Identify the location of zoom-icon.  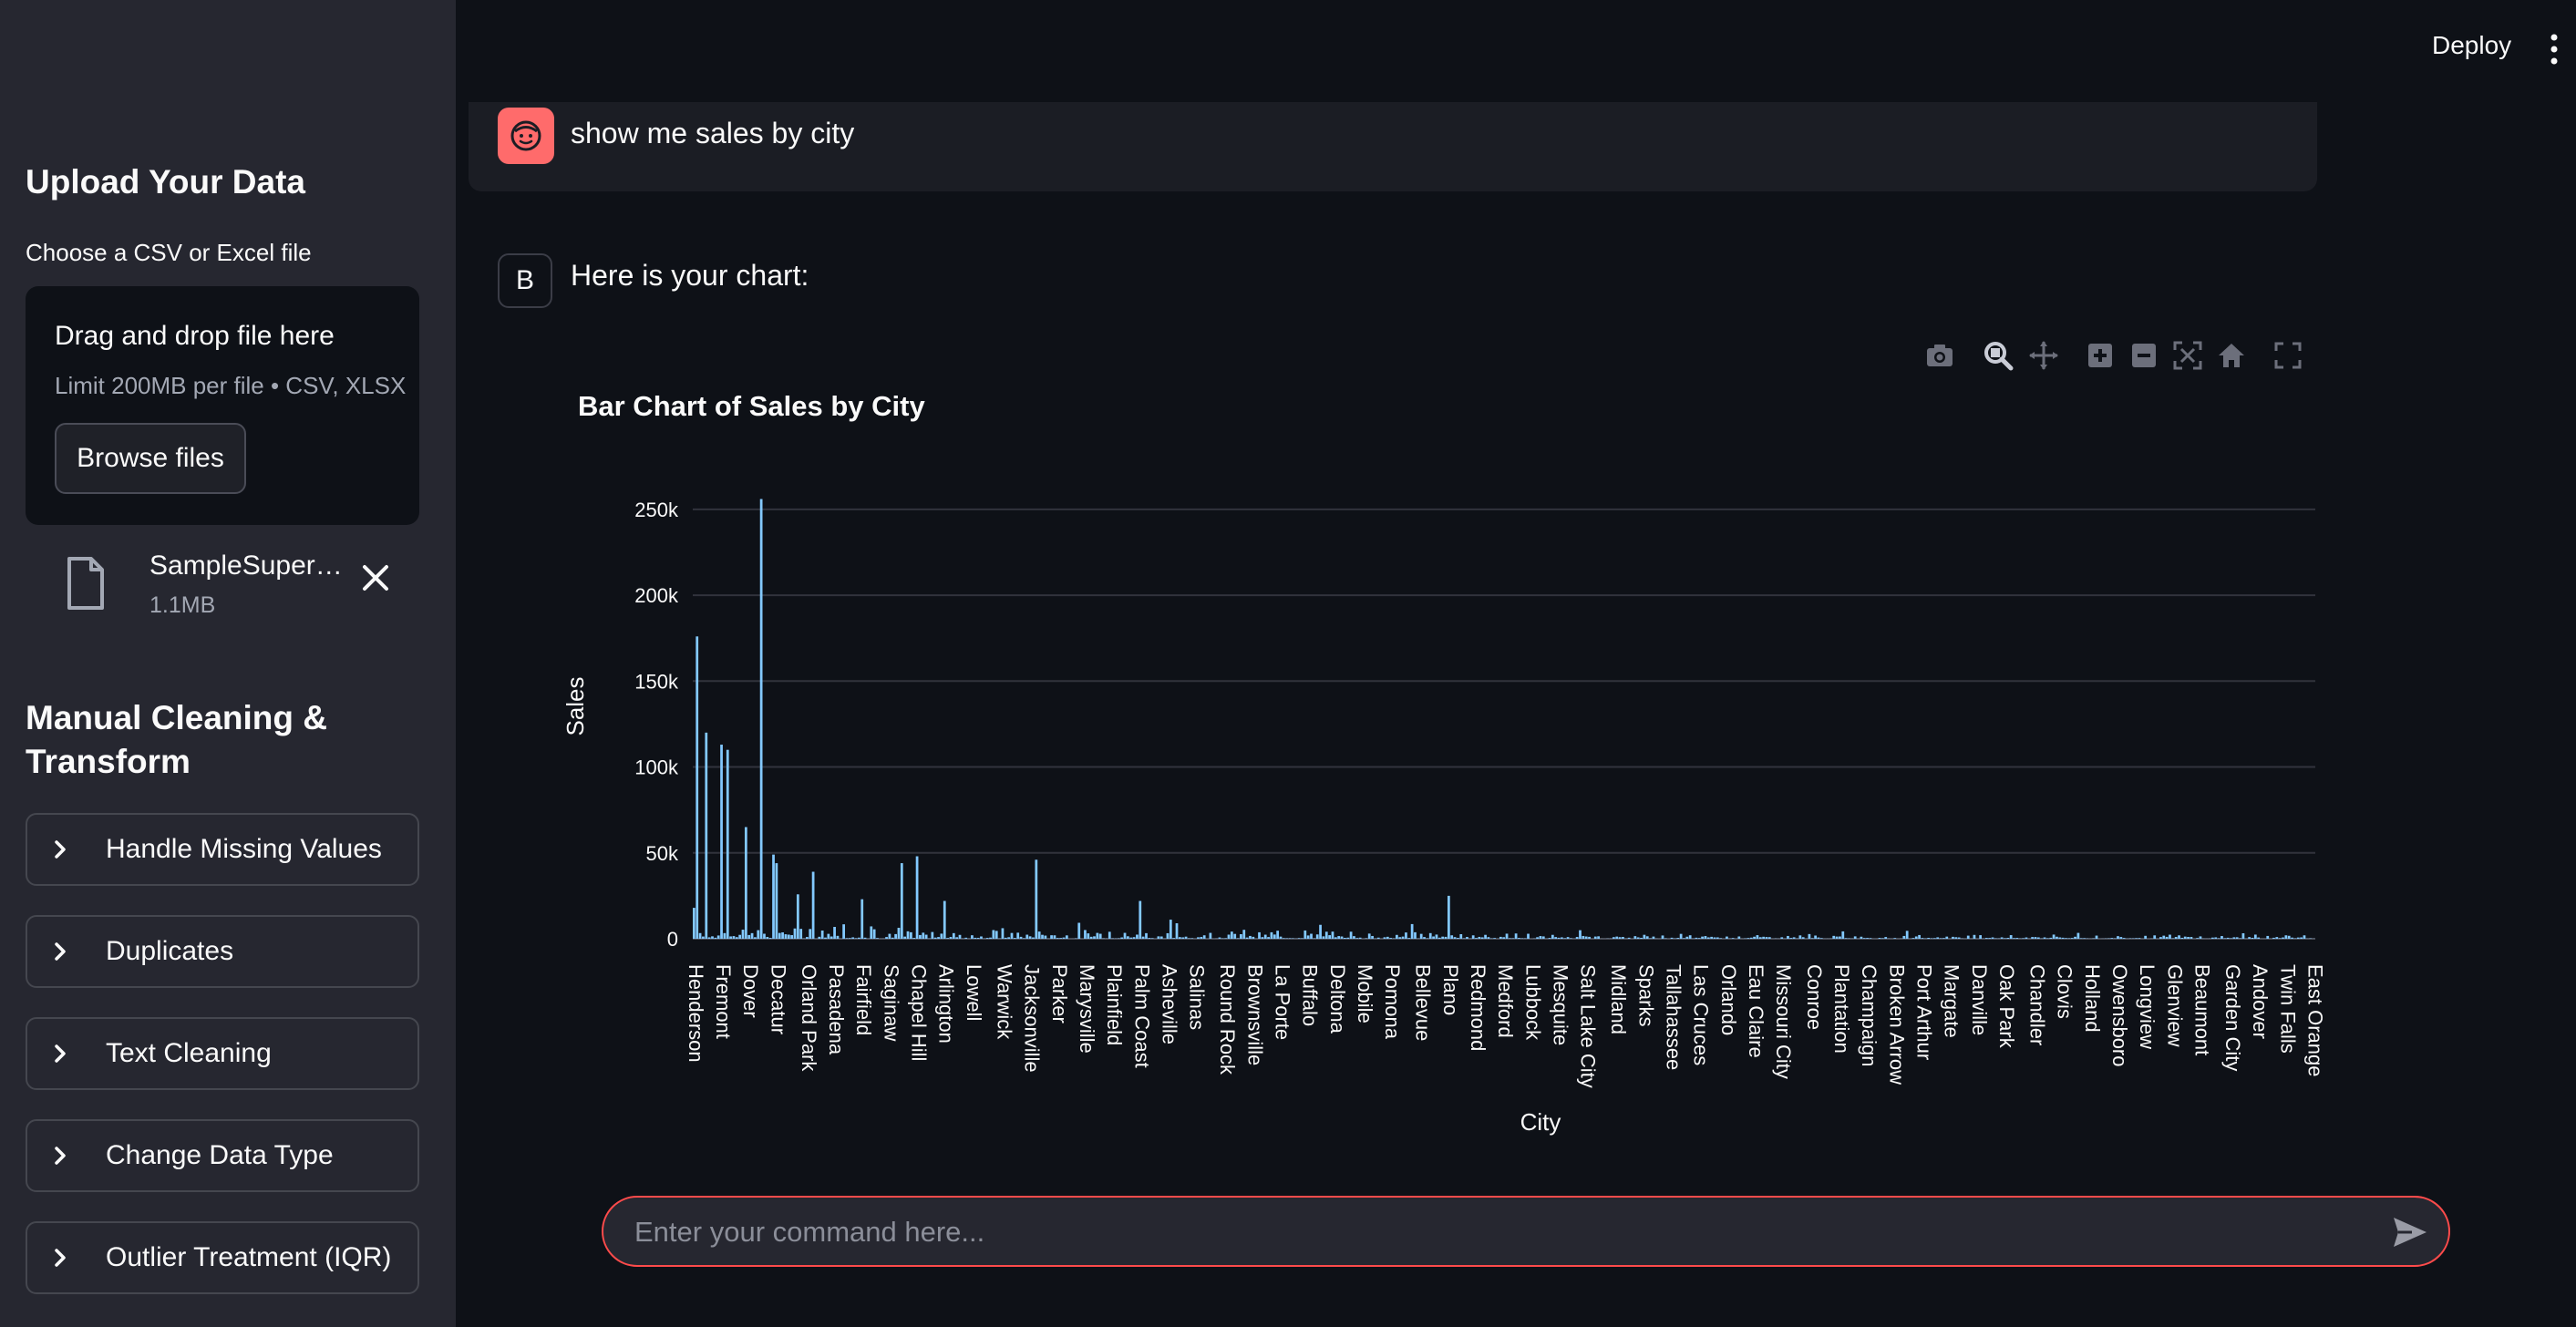
(1998, 355).